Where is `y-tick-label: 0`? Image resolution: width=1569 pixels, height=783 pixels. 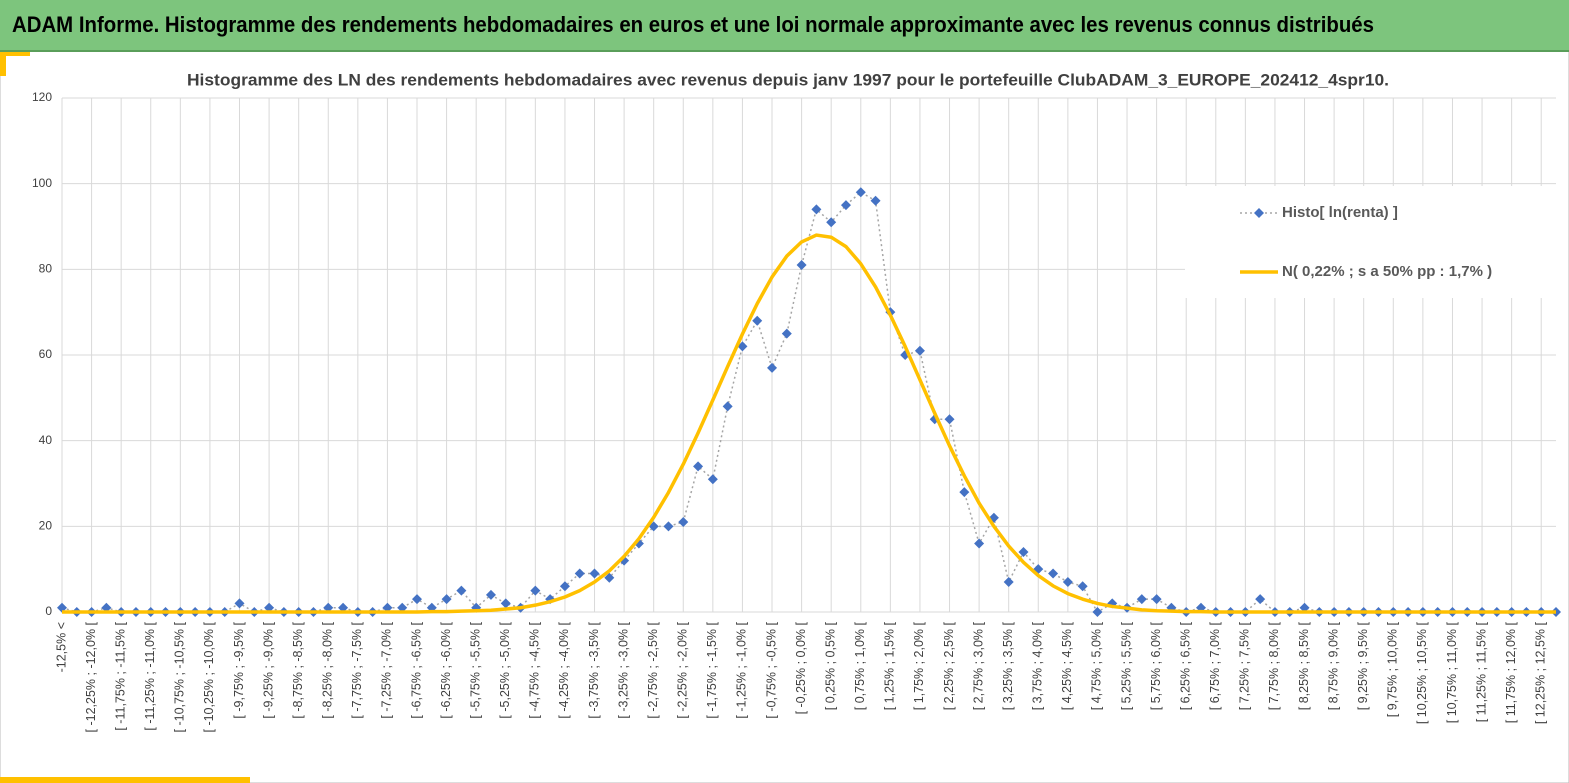 y-tick-label: 0 is located at coordinates (48, 611).